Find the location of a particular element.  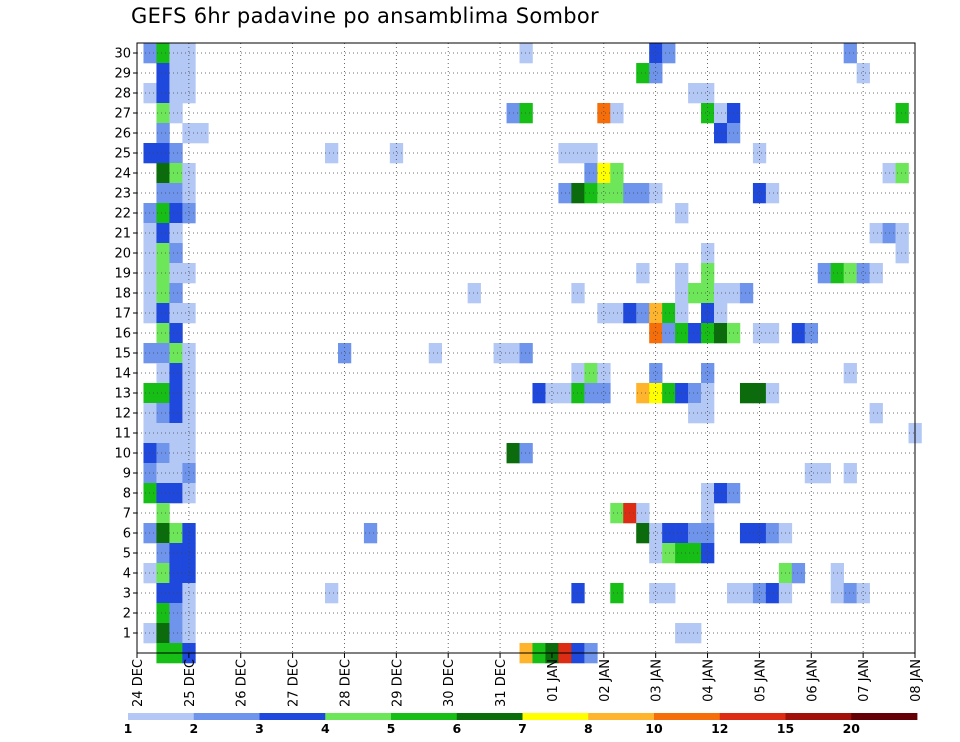

colorbar-label: 7 is located at coordinates (522, 728).